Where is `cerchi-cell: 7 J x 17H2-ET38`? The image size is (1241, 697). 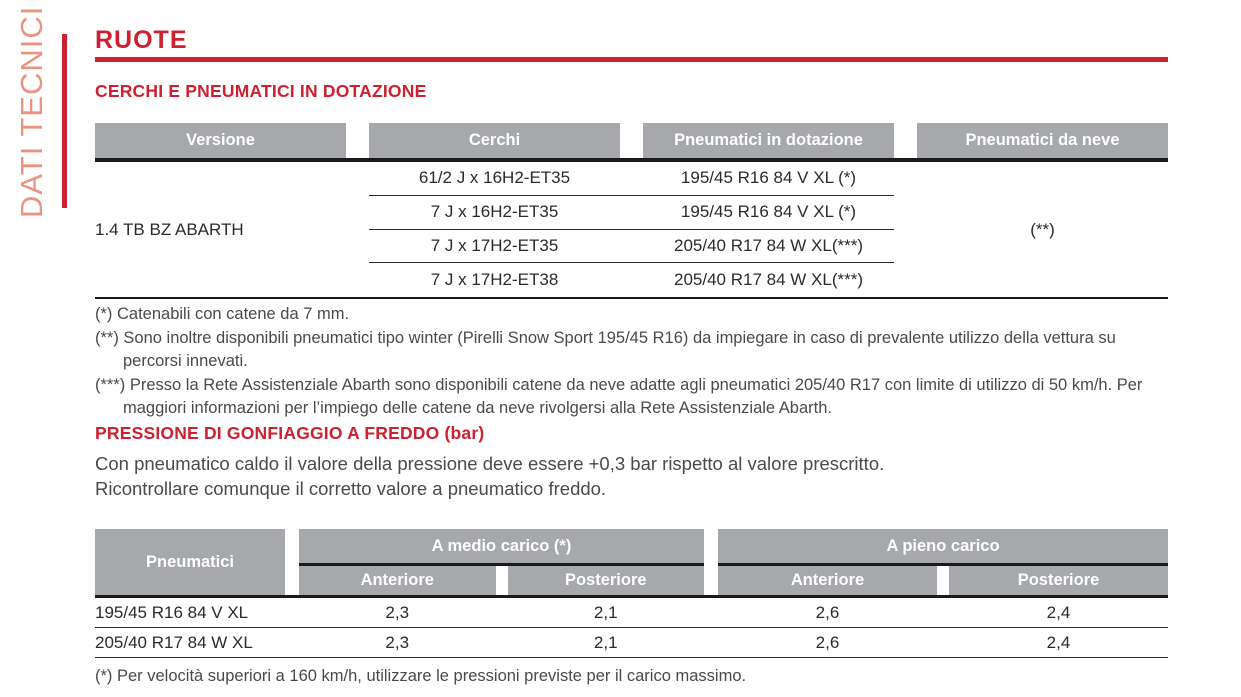 cerchi-cell: 7 J x 17H2-ET38 is located at coordinates (494, 280).